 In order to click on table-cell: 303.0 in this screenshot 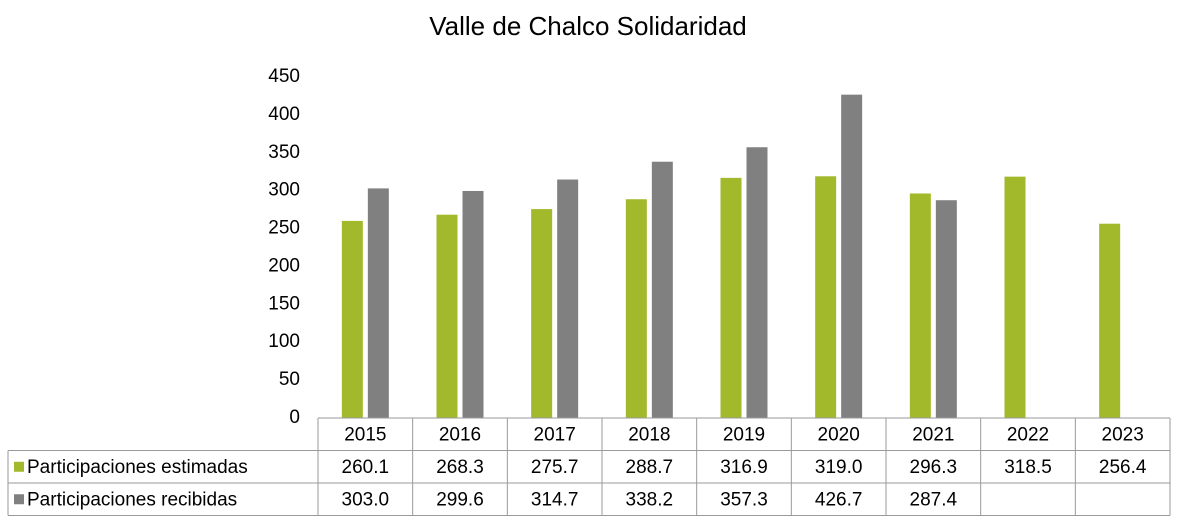, I will do `click(366, 499)`.